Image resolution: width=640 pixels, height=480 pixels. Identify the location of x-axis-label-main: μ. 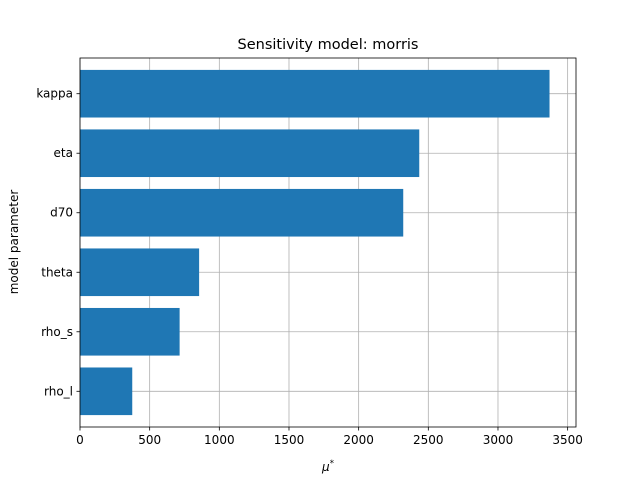
(325, 467).